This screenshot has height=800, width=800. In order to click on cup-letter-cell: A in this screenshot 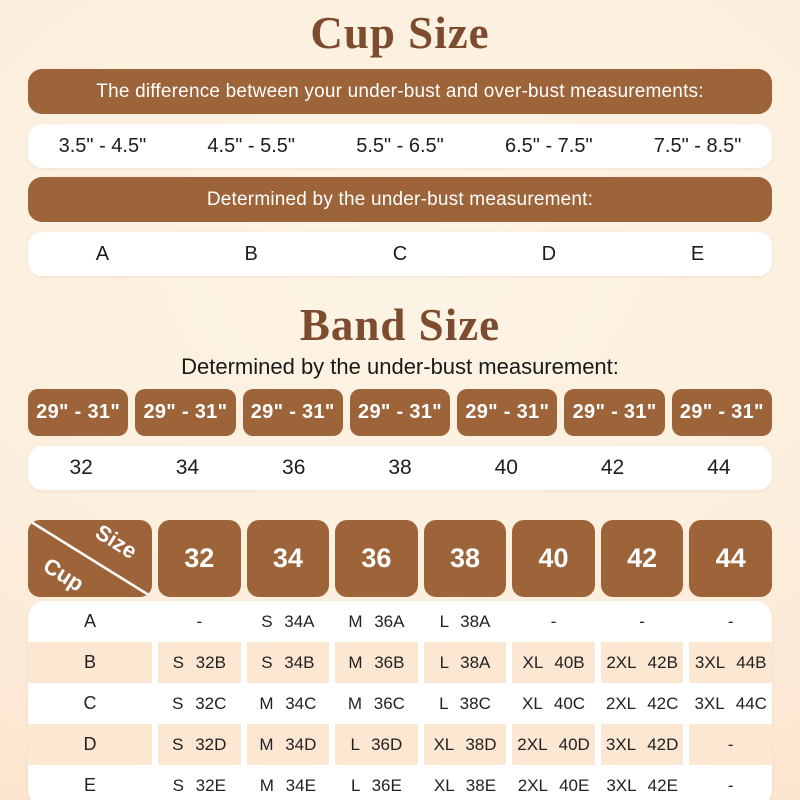, I will do `click(102, 253)`.